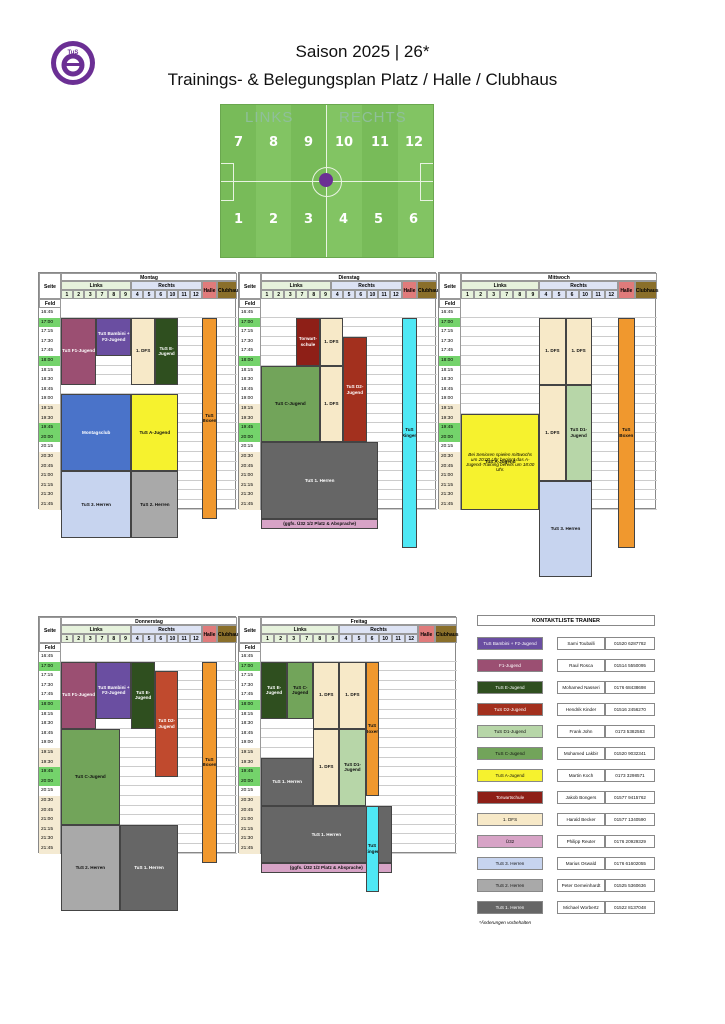  What do you see at coordinates (79, 351) in the screenshot?
I see `schedule-block: TuS F1-Jugend` at bounding box center [79, 351].